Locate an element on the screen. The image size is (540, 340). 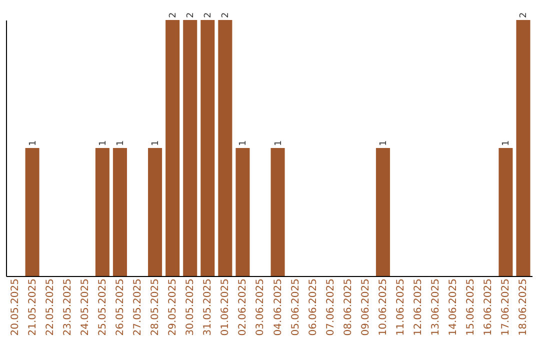
x-tick-label: 28.05.2025 is located at coordinates (156, 307).